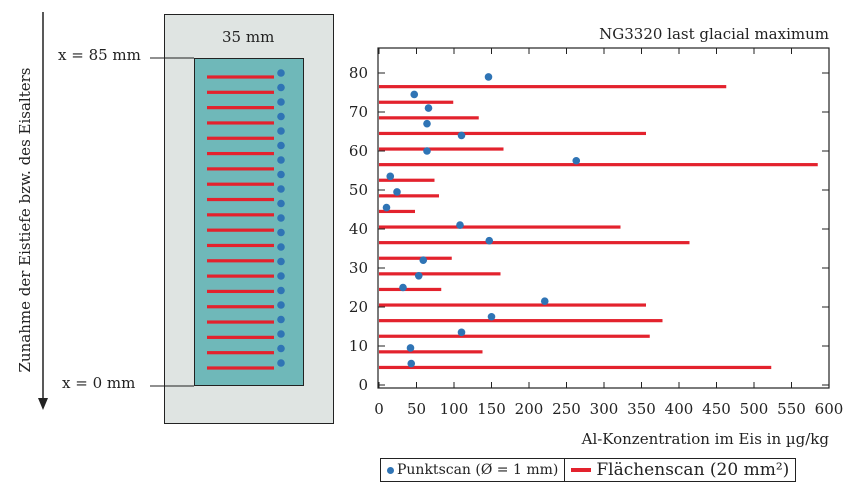 The width and height of the screenshot is (843, 483). I want to click on x-tick-label-200: 200, so click(529, 409).